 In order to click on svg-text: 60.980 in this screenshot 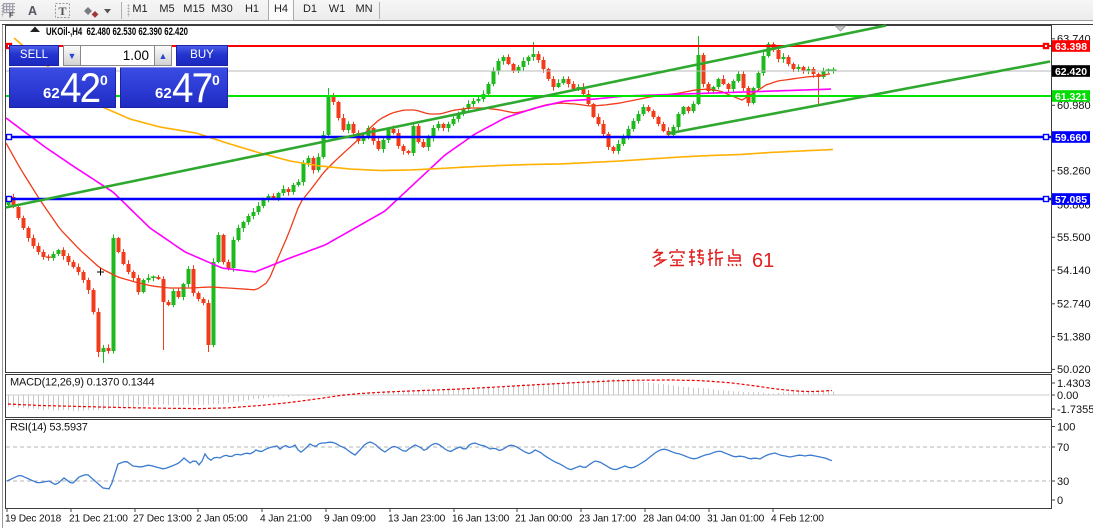, I will do `click(1074, 106)`.